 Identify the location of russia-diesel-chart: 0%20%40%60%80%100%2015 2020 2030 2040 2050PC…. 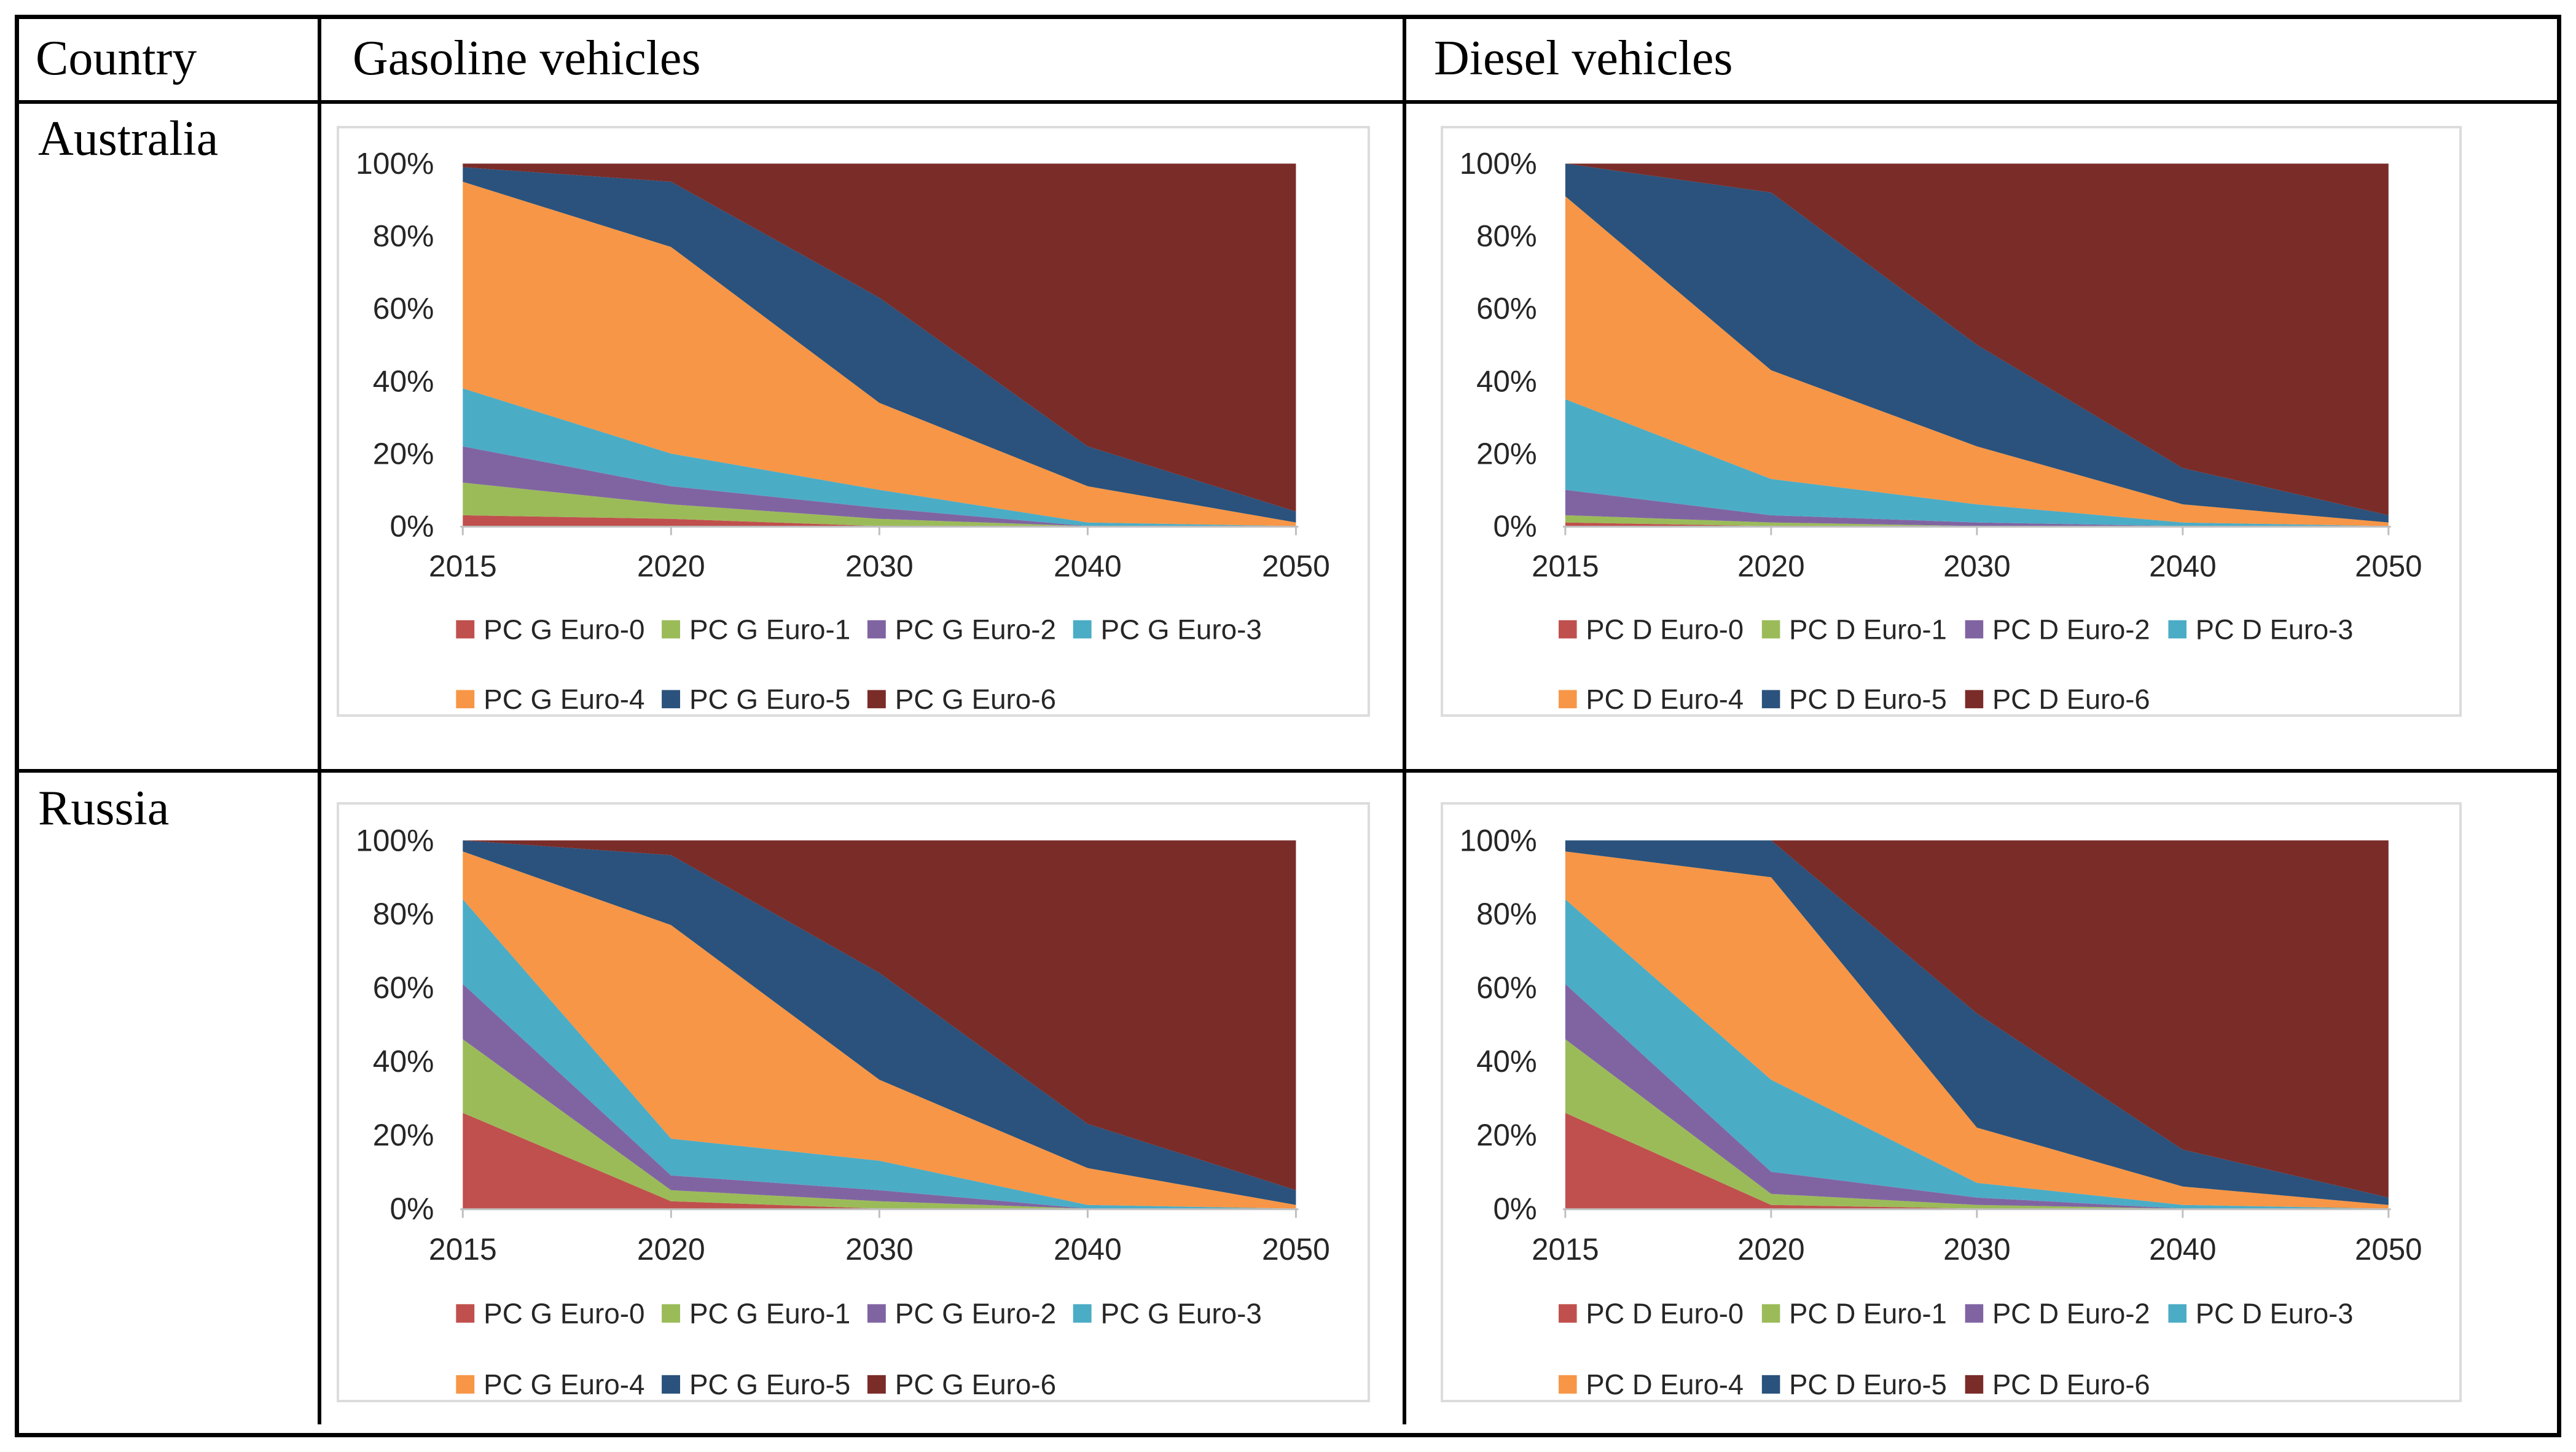
(1941, 1111).